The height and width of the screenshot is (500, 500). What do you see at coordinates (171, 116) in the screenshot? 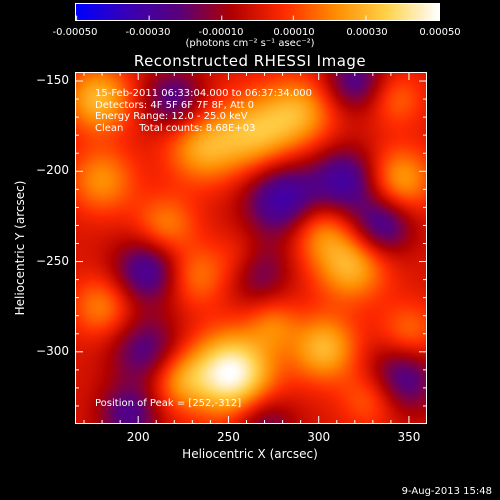
I see `info-energy-range: Energy Range: 12.0 - 25.0 keV` at bounding box center [171, 116].